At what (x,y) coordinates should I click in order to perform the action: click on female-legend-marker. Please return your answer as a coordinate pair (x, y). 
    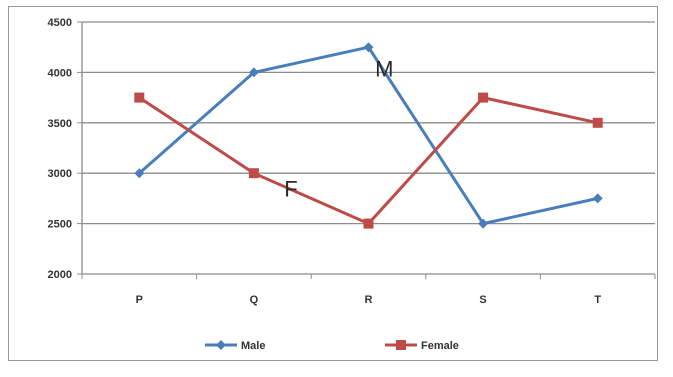
    Looking at the image, I should click on (401, 345).